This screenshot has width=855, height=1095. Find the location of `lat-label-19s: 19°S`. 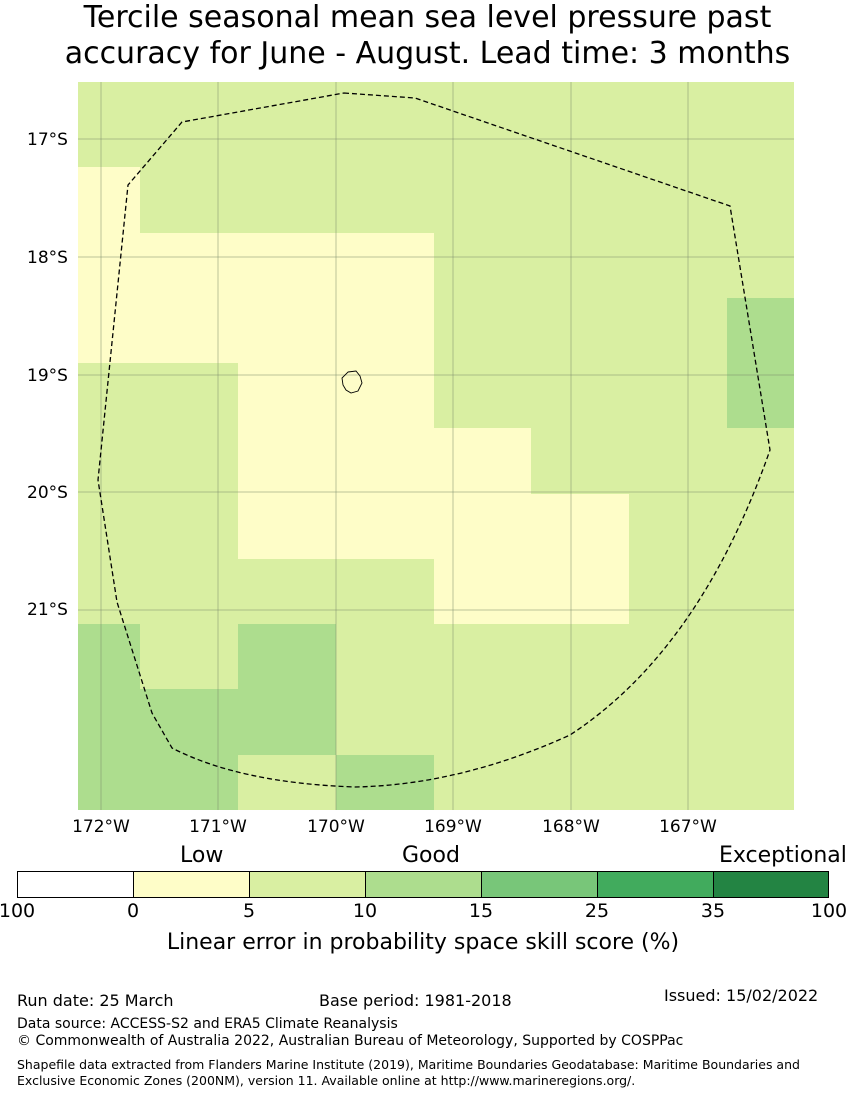

lat-label-19s: 19°S is located at coordinates (47, 376).